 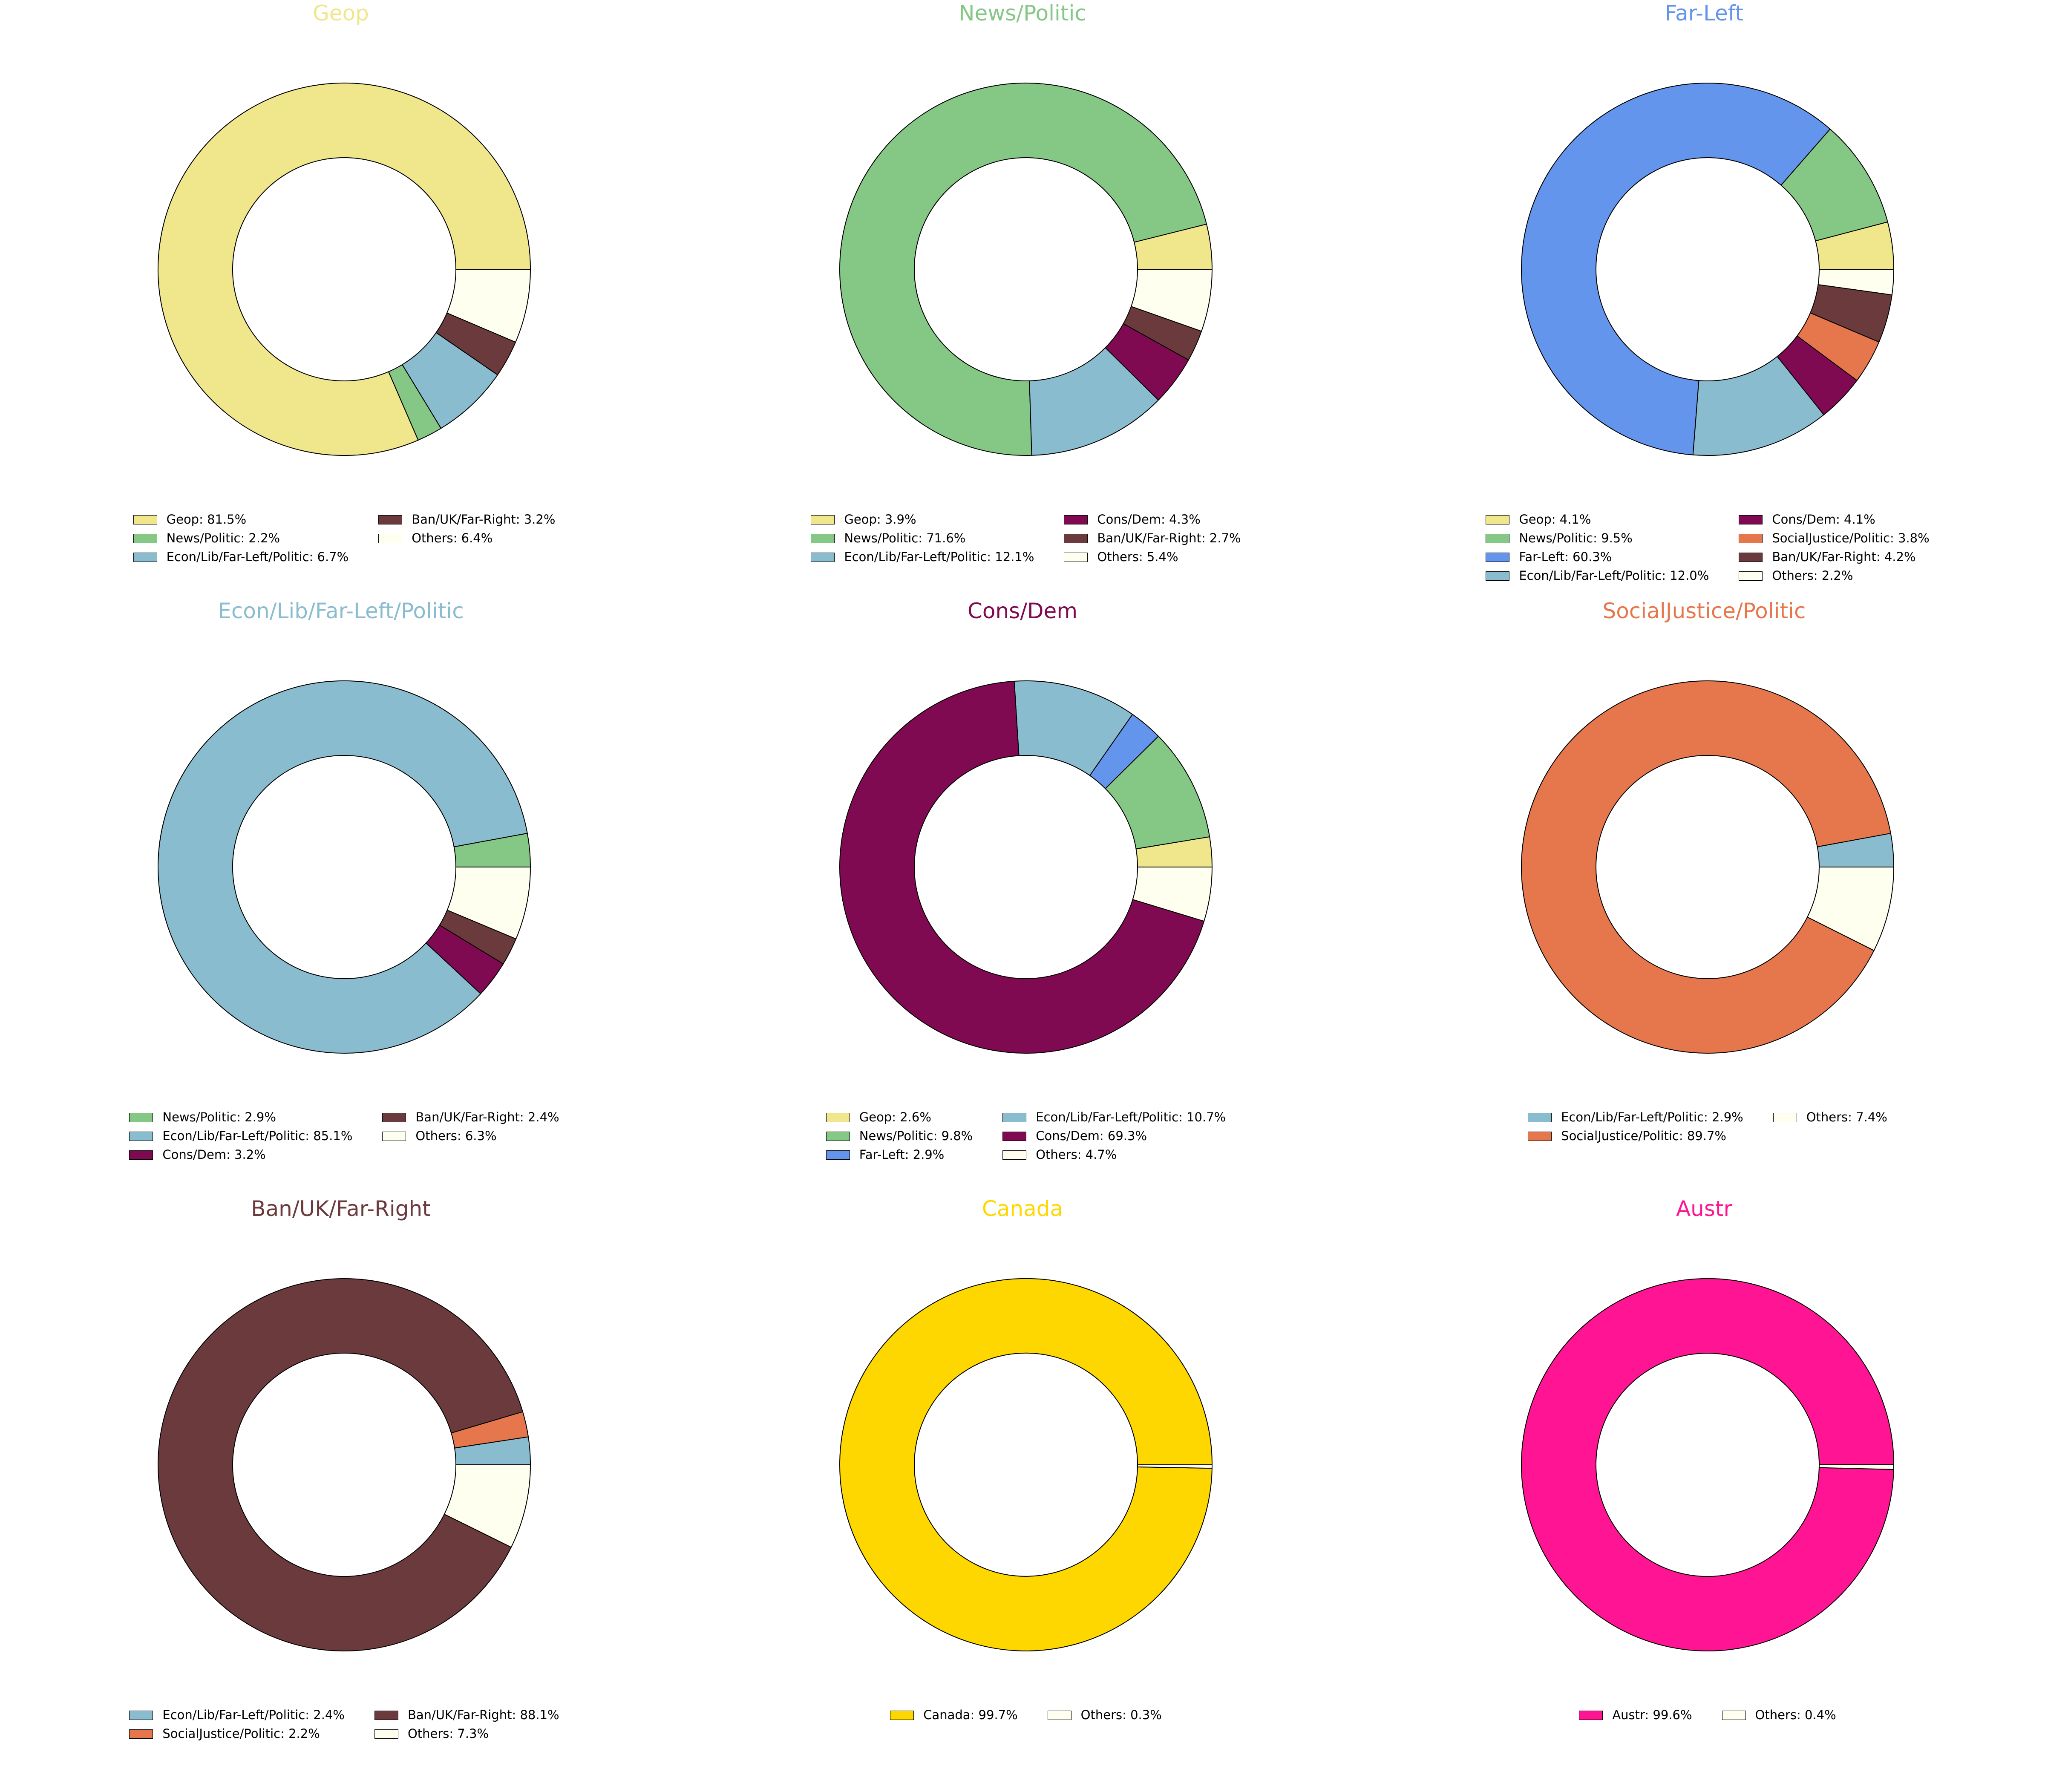 I want to click on legend-item: Others: 0.4%, so click(x=1779, y=1715).